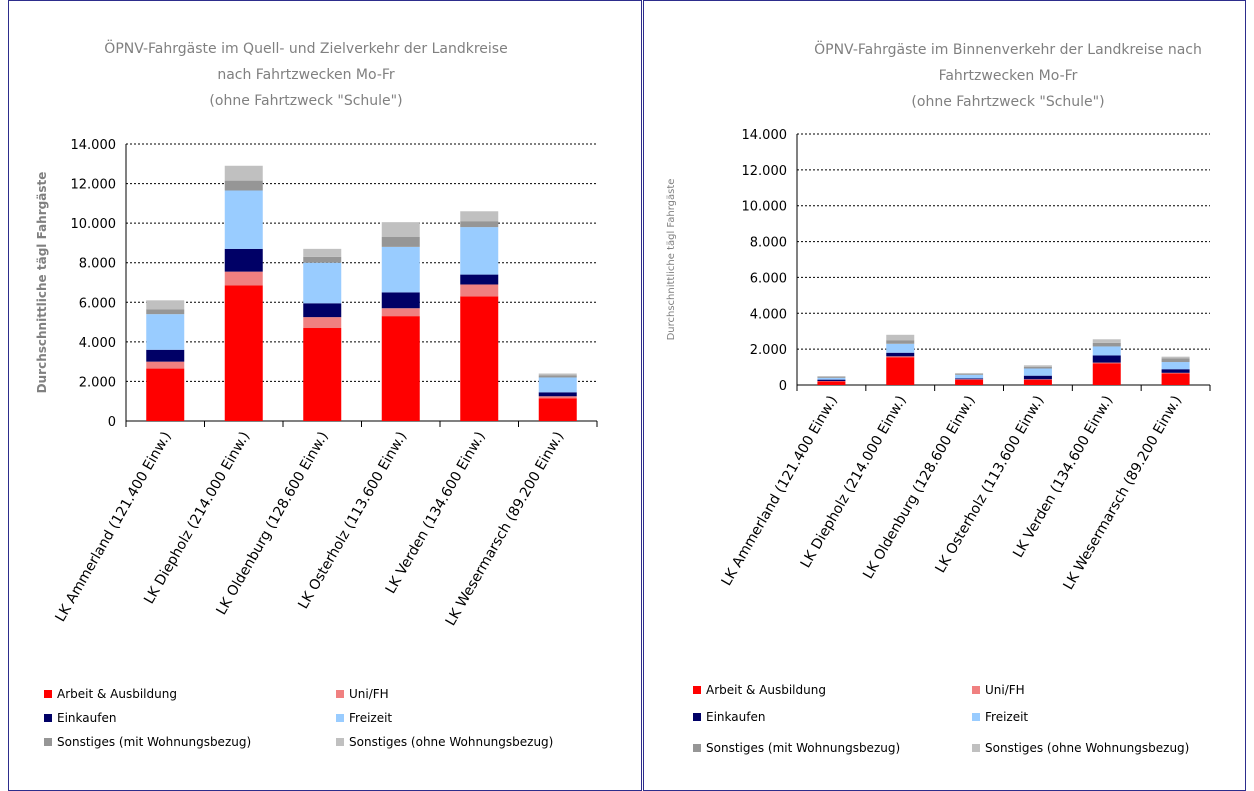  I want to click on x-category-label: LK Ammerland (121.400 Einw.), so click(780, 491).